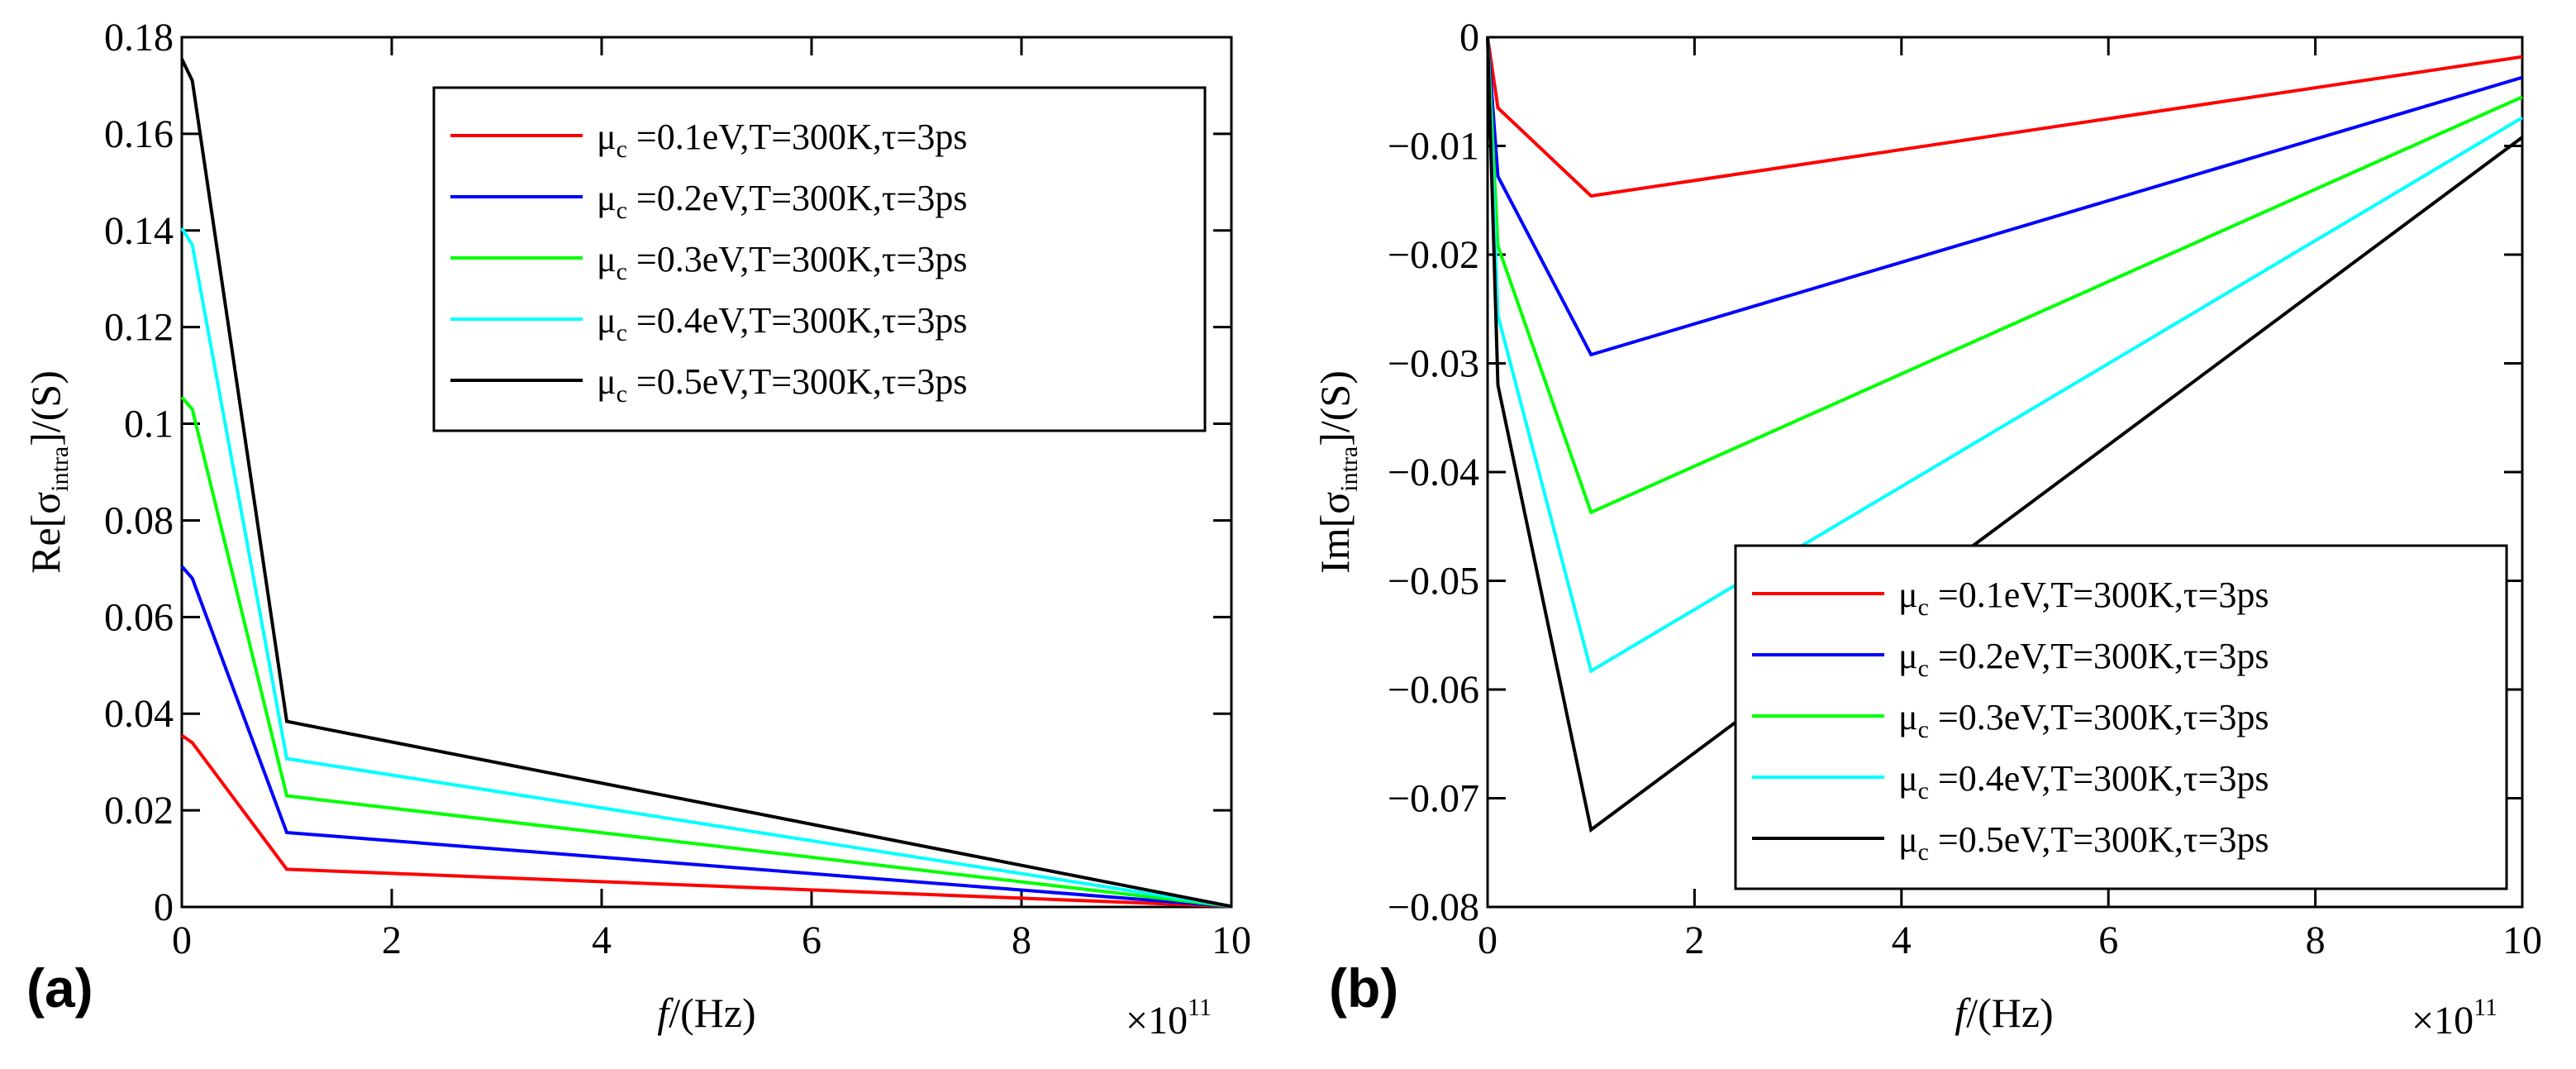  I want to click on y-tick-label: −0.01, so click(1434, 147).